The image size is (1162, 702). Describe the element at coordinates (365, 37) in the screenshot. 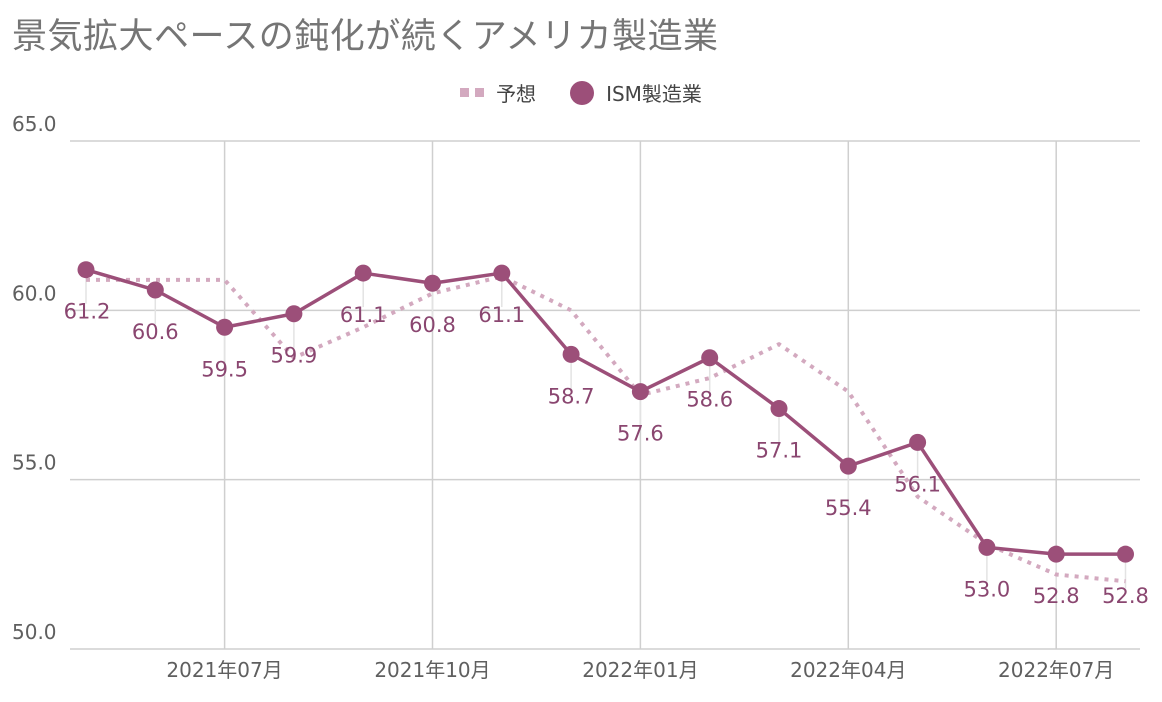

I see `chart-title: 景気拡大ペースの鈍化が続くアメリカ製造業` at that location.